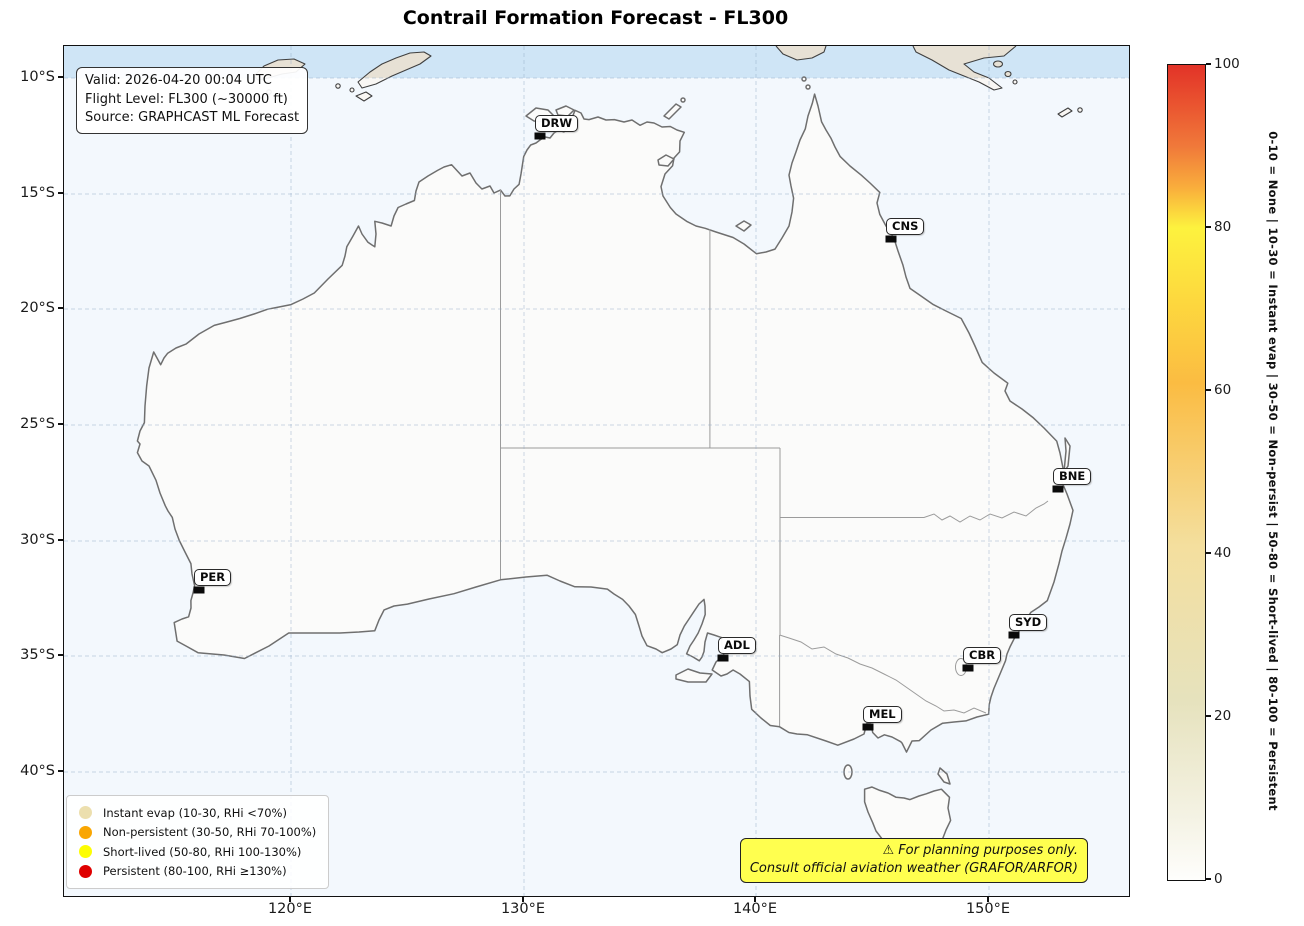 The image size is (1304, 926). What do you see at coordinates (1186, 472) in the screenshot?
I see `colorbar` at bounding box center [1186, 472].